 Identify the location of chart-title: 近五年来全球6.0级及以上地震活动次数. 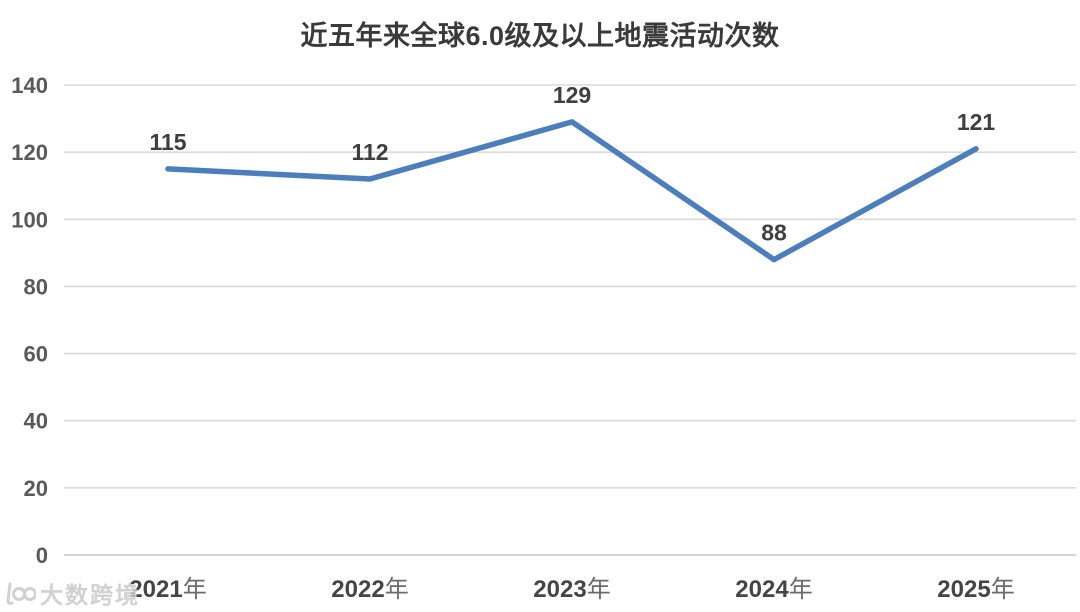
(540, 36).